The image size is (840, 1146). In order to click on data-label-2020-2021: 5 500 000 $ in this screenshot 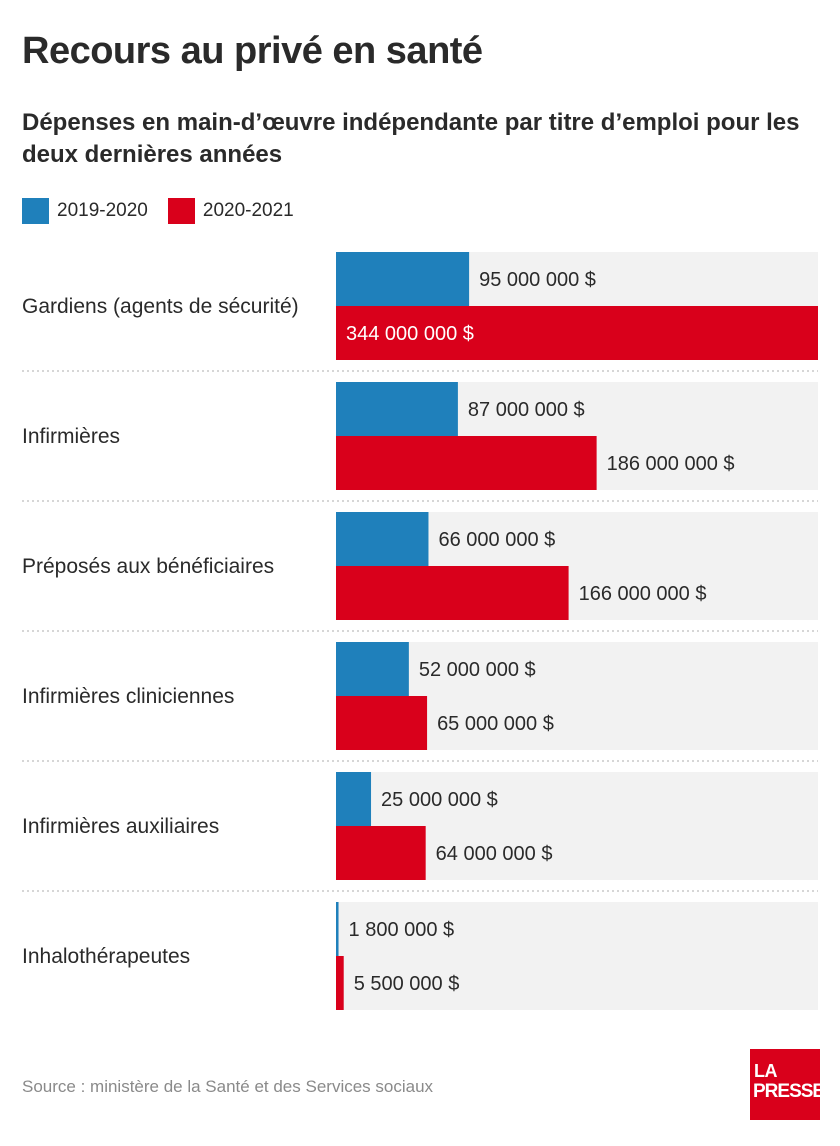, I will do `click(407, 984)`.